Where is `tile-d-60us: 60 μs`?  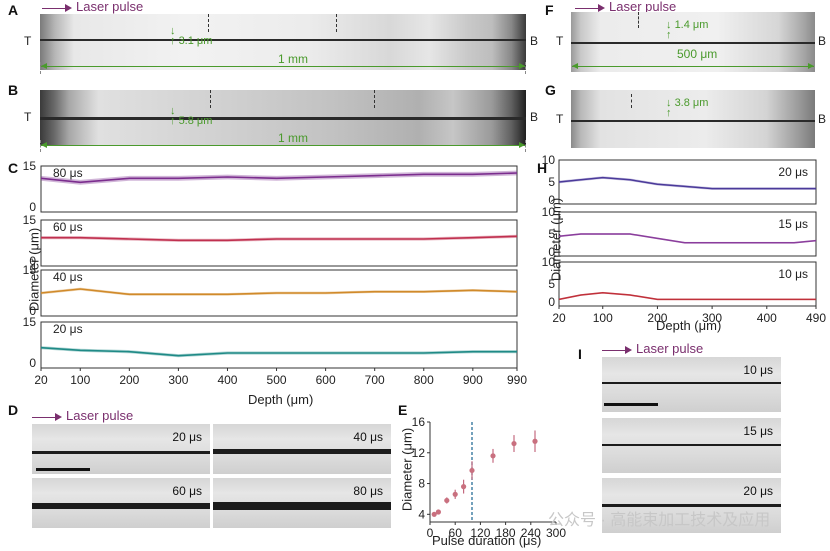
tile-d-60us: 60 μs is located at coordinates (121, 503).